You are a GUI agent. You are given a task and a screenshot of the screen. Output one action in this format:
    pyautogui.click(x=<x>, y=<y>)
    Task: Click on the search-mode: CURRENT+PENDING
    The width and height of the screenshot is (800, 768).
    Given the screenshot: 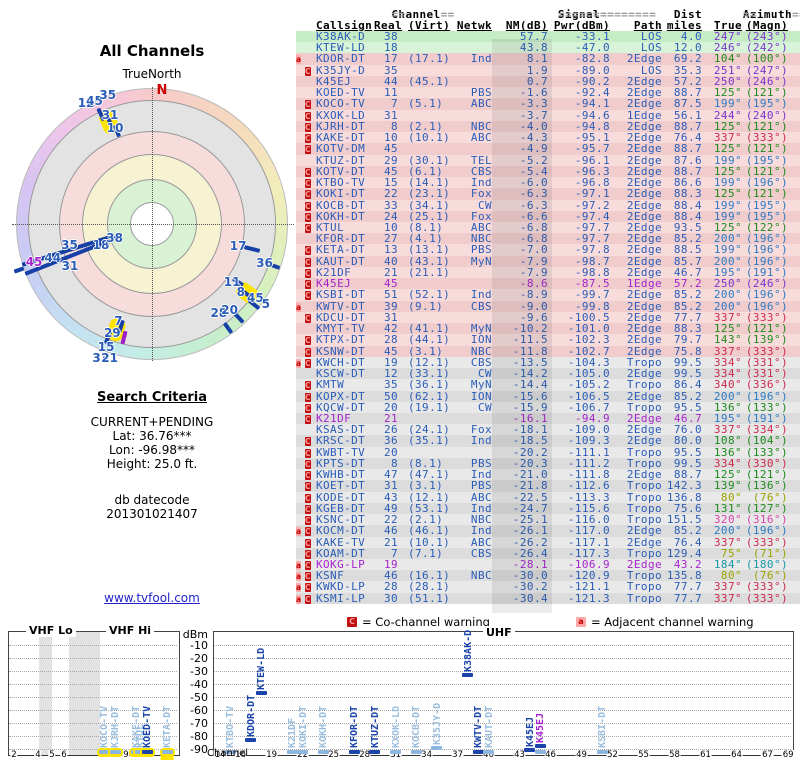 What is the action you would take?
    pyautogui.click(x=152, y=422)
    